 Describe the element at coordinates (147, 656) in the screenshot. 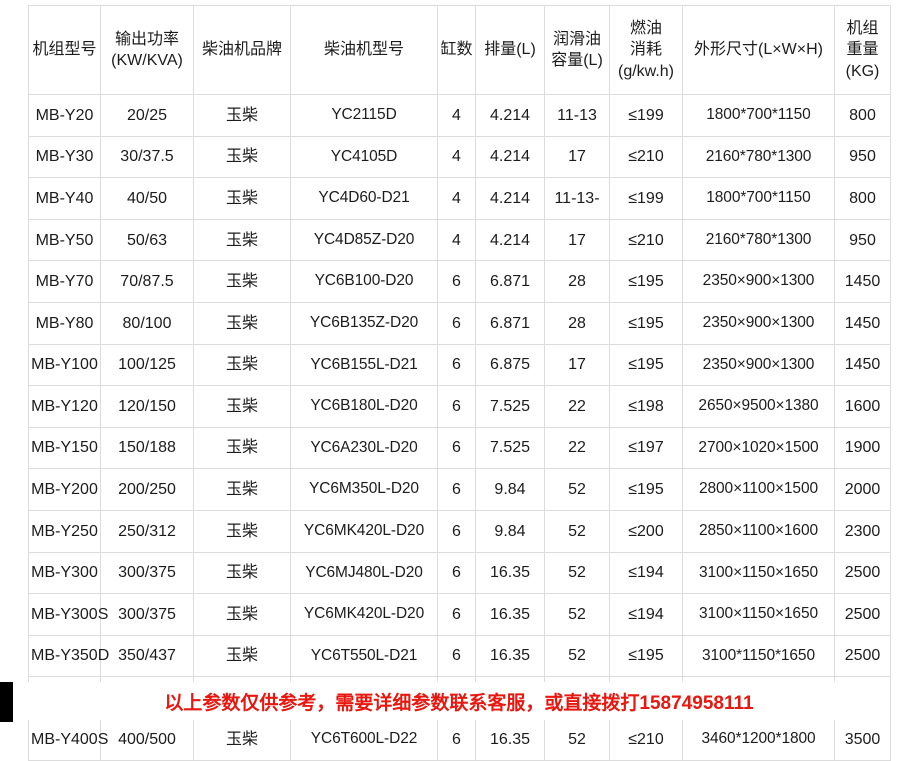

I see `cell-output-power: 350/437` at that location.